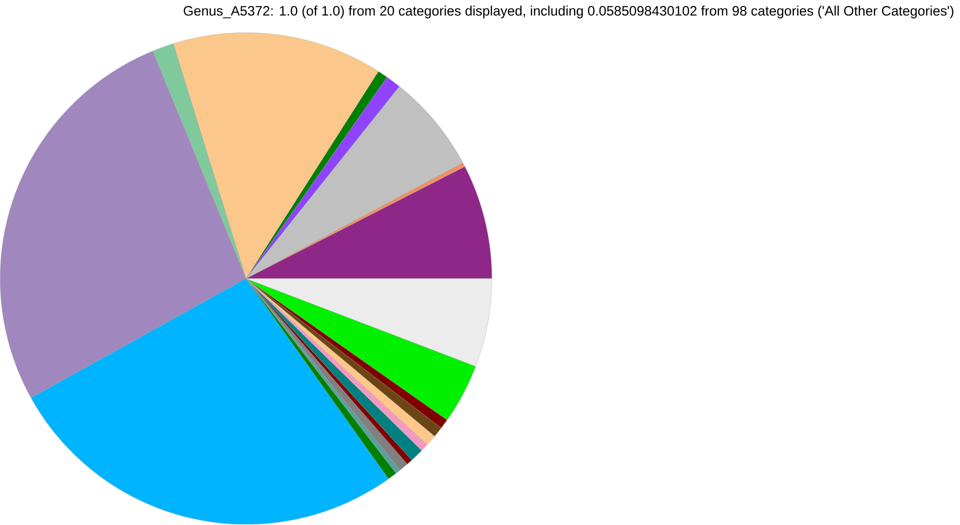 The image size is (960, 525). What do you see at coordinates (569, 12) in the screenshot?
I see `text: Genus_A5372: 1.0 (of 1.0) from 20 categories displayed, including 0.0585098430102 from 98 categories ('All Other Categories')` at bounding box center [569, 12].